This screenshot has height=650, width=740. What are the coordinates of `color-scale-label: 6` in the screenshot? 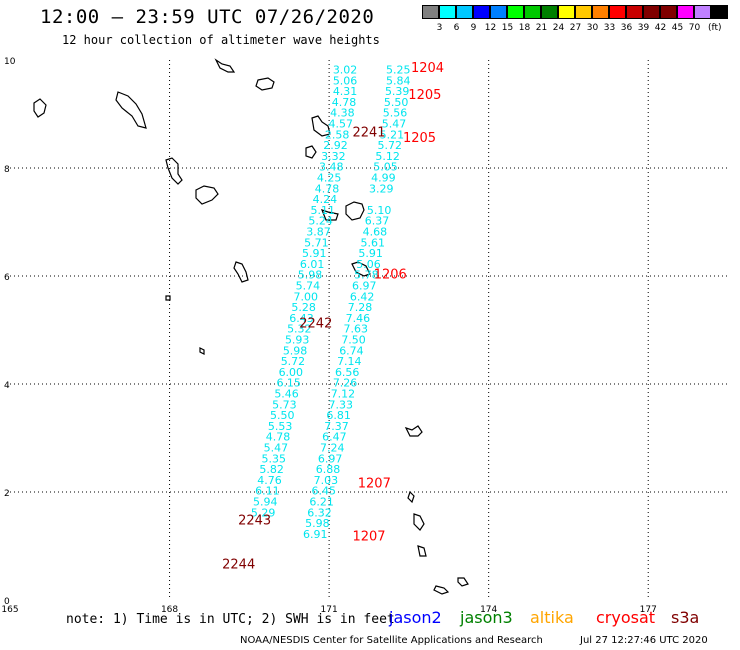 It's located at (456, 28).